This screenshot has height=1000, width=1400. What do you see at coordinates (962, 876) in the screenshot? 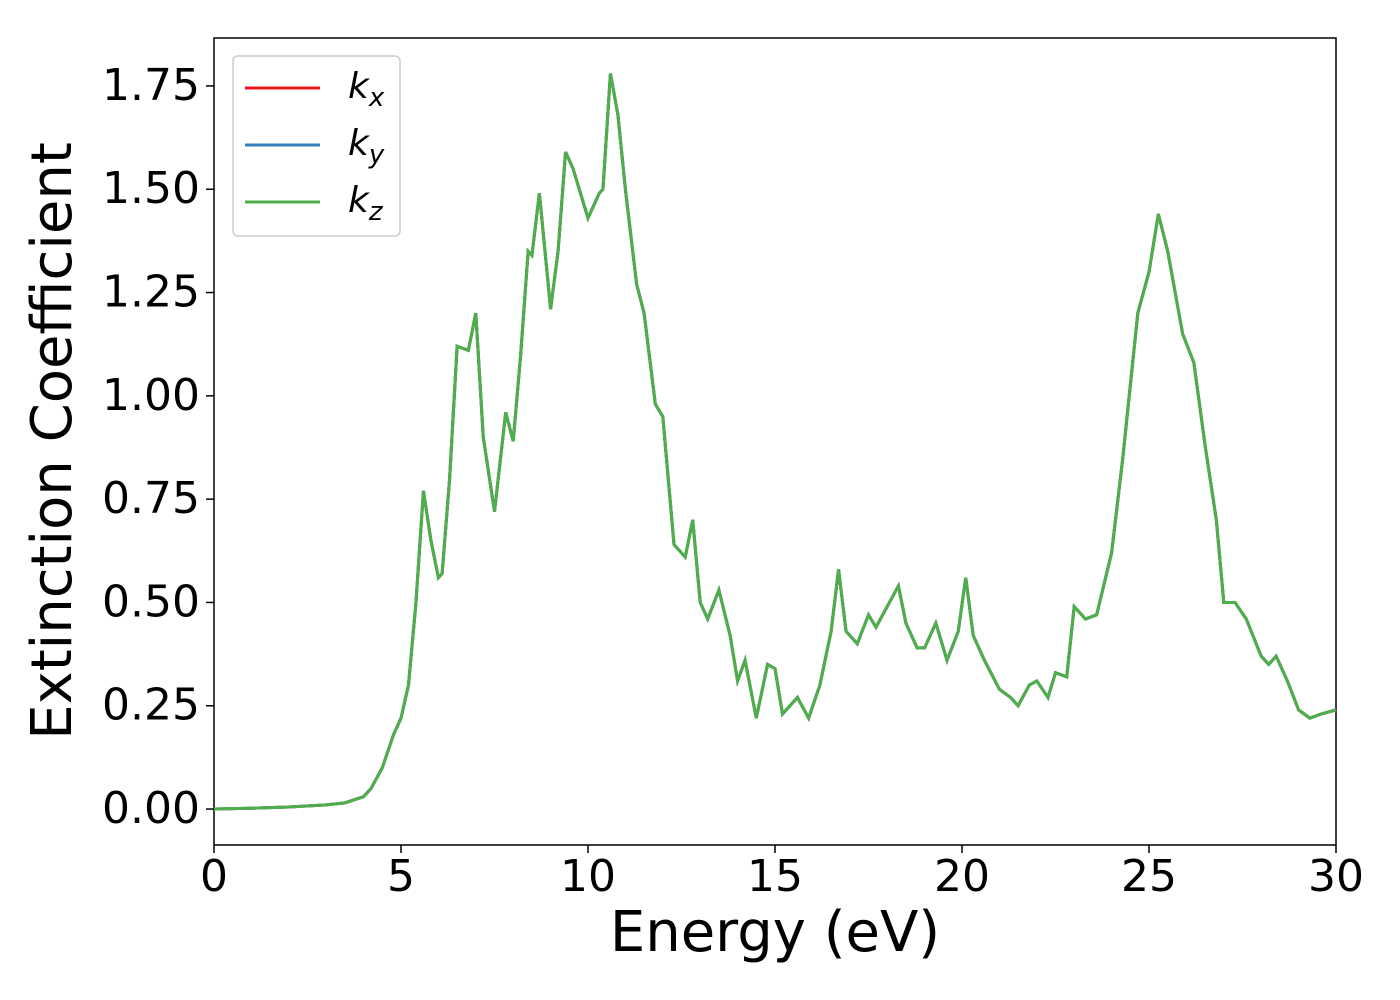
I see `x-tick-label: 20` at bounding box center [962, 876].